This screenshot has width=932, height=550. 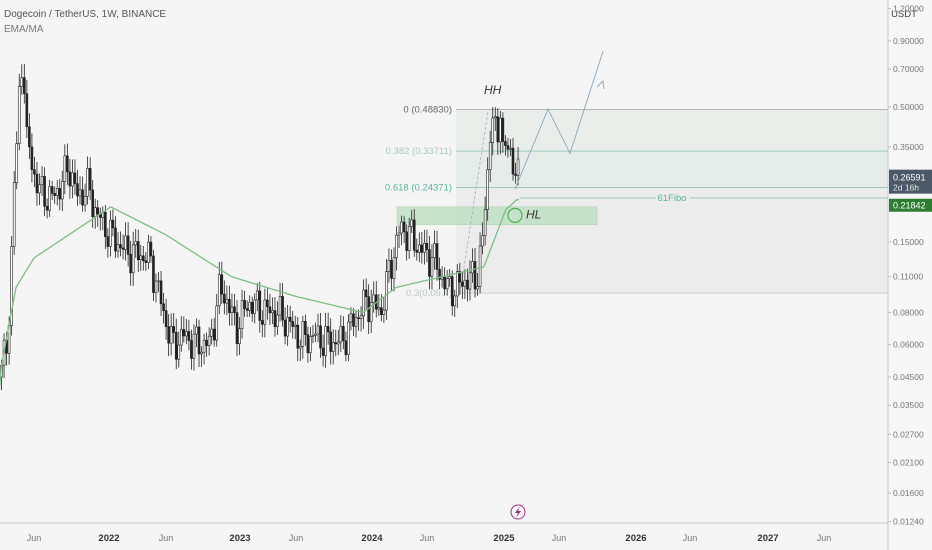 I want to click on price-tick-label: 0.08000, so click(x=908, y=312).